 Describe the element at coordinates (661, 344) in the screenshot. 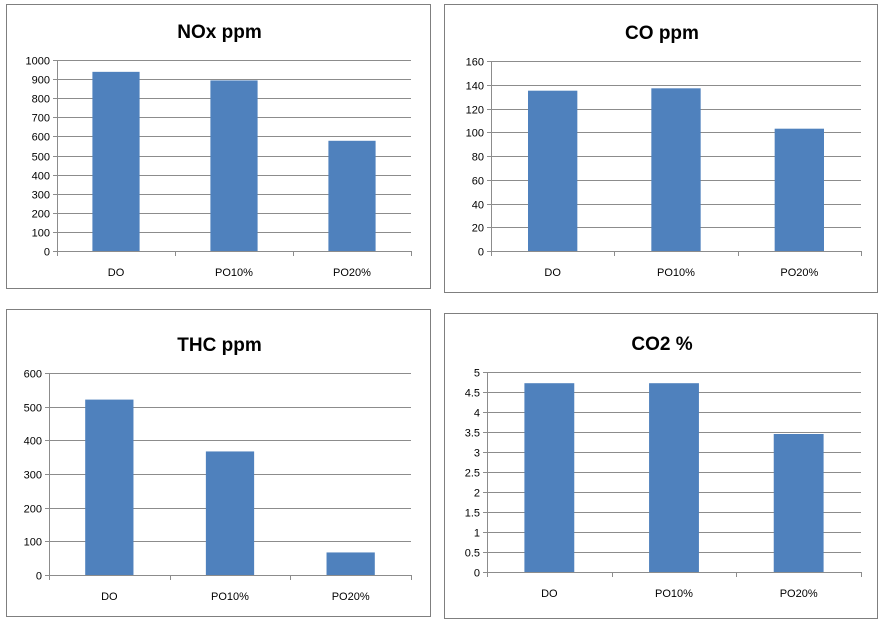

I see `chart-title: CO2 %` at that location.